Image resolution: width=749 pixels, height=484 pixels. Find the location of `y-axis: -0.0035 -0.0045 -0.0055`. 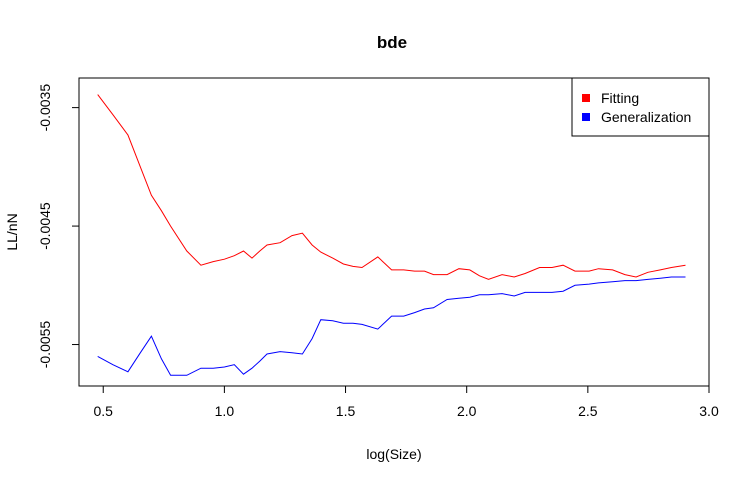

y-axis: -0.0035 -0.0045 -0.0055 is located at coordinates (58, 226).